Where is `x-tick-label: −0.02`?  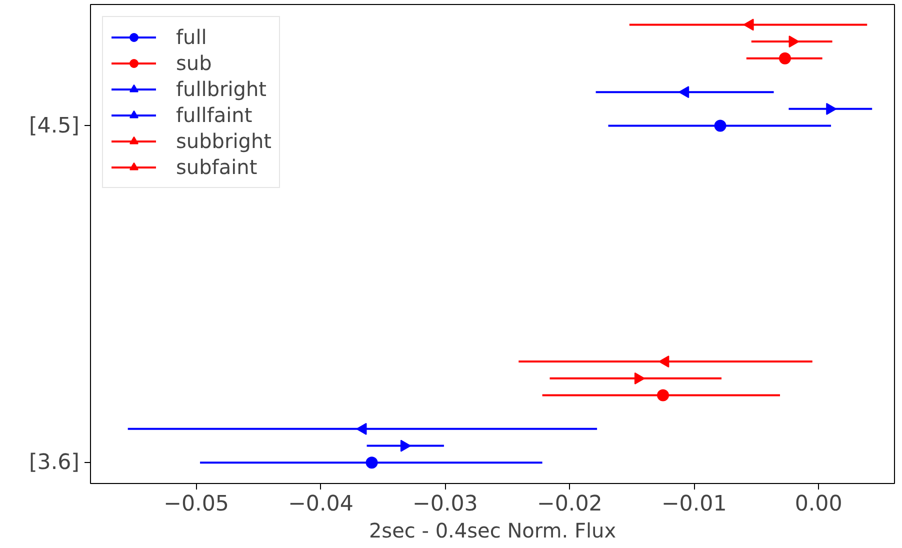
x-tick-label: −0.02 is located at coordinates (569, 504).